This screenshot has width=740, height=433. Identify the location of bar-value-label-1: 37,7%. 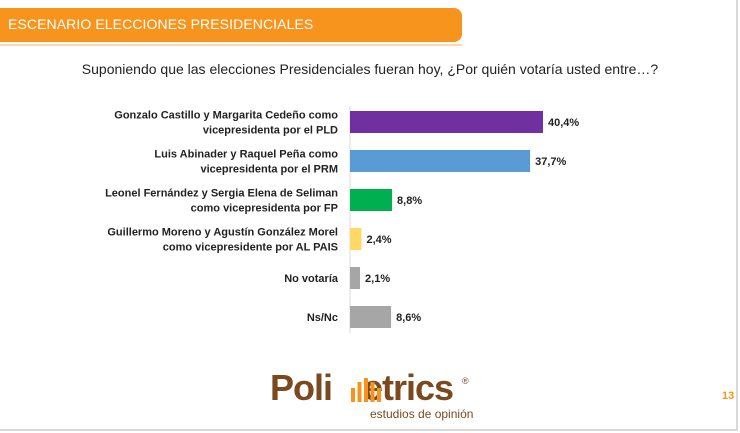
(550, 162).